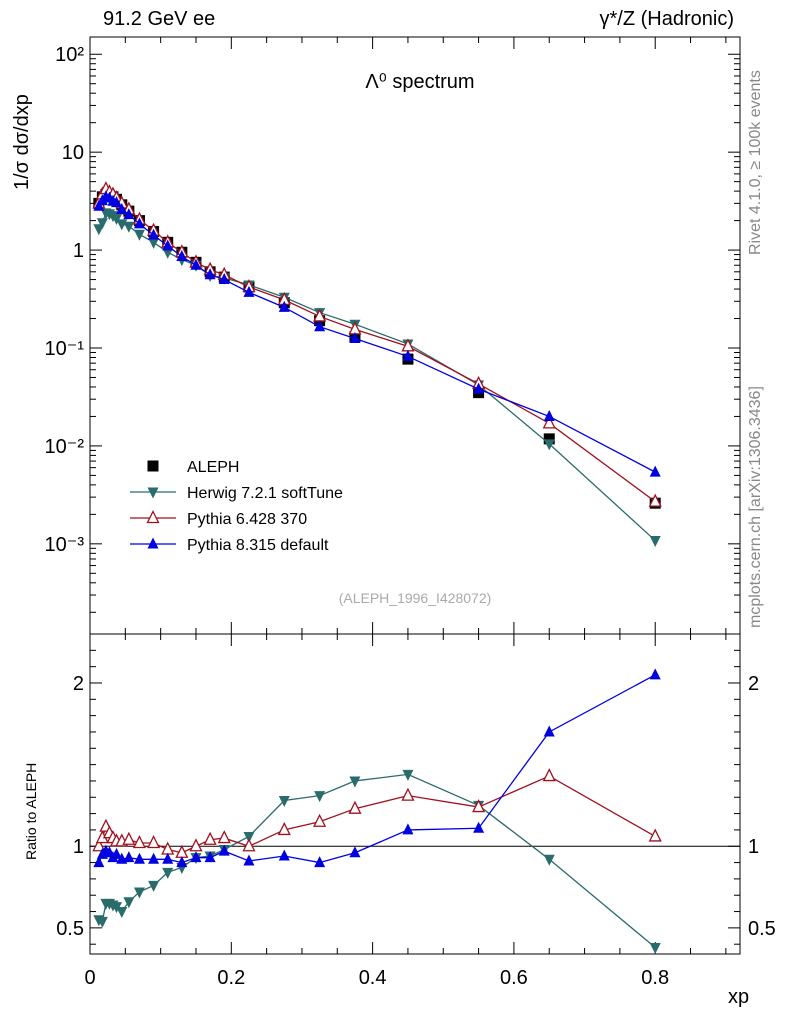 The height and width of the screenshot is (1024, 786). I want to click on ratio-y-tick-label-right: 2, so click(753, 684).